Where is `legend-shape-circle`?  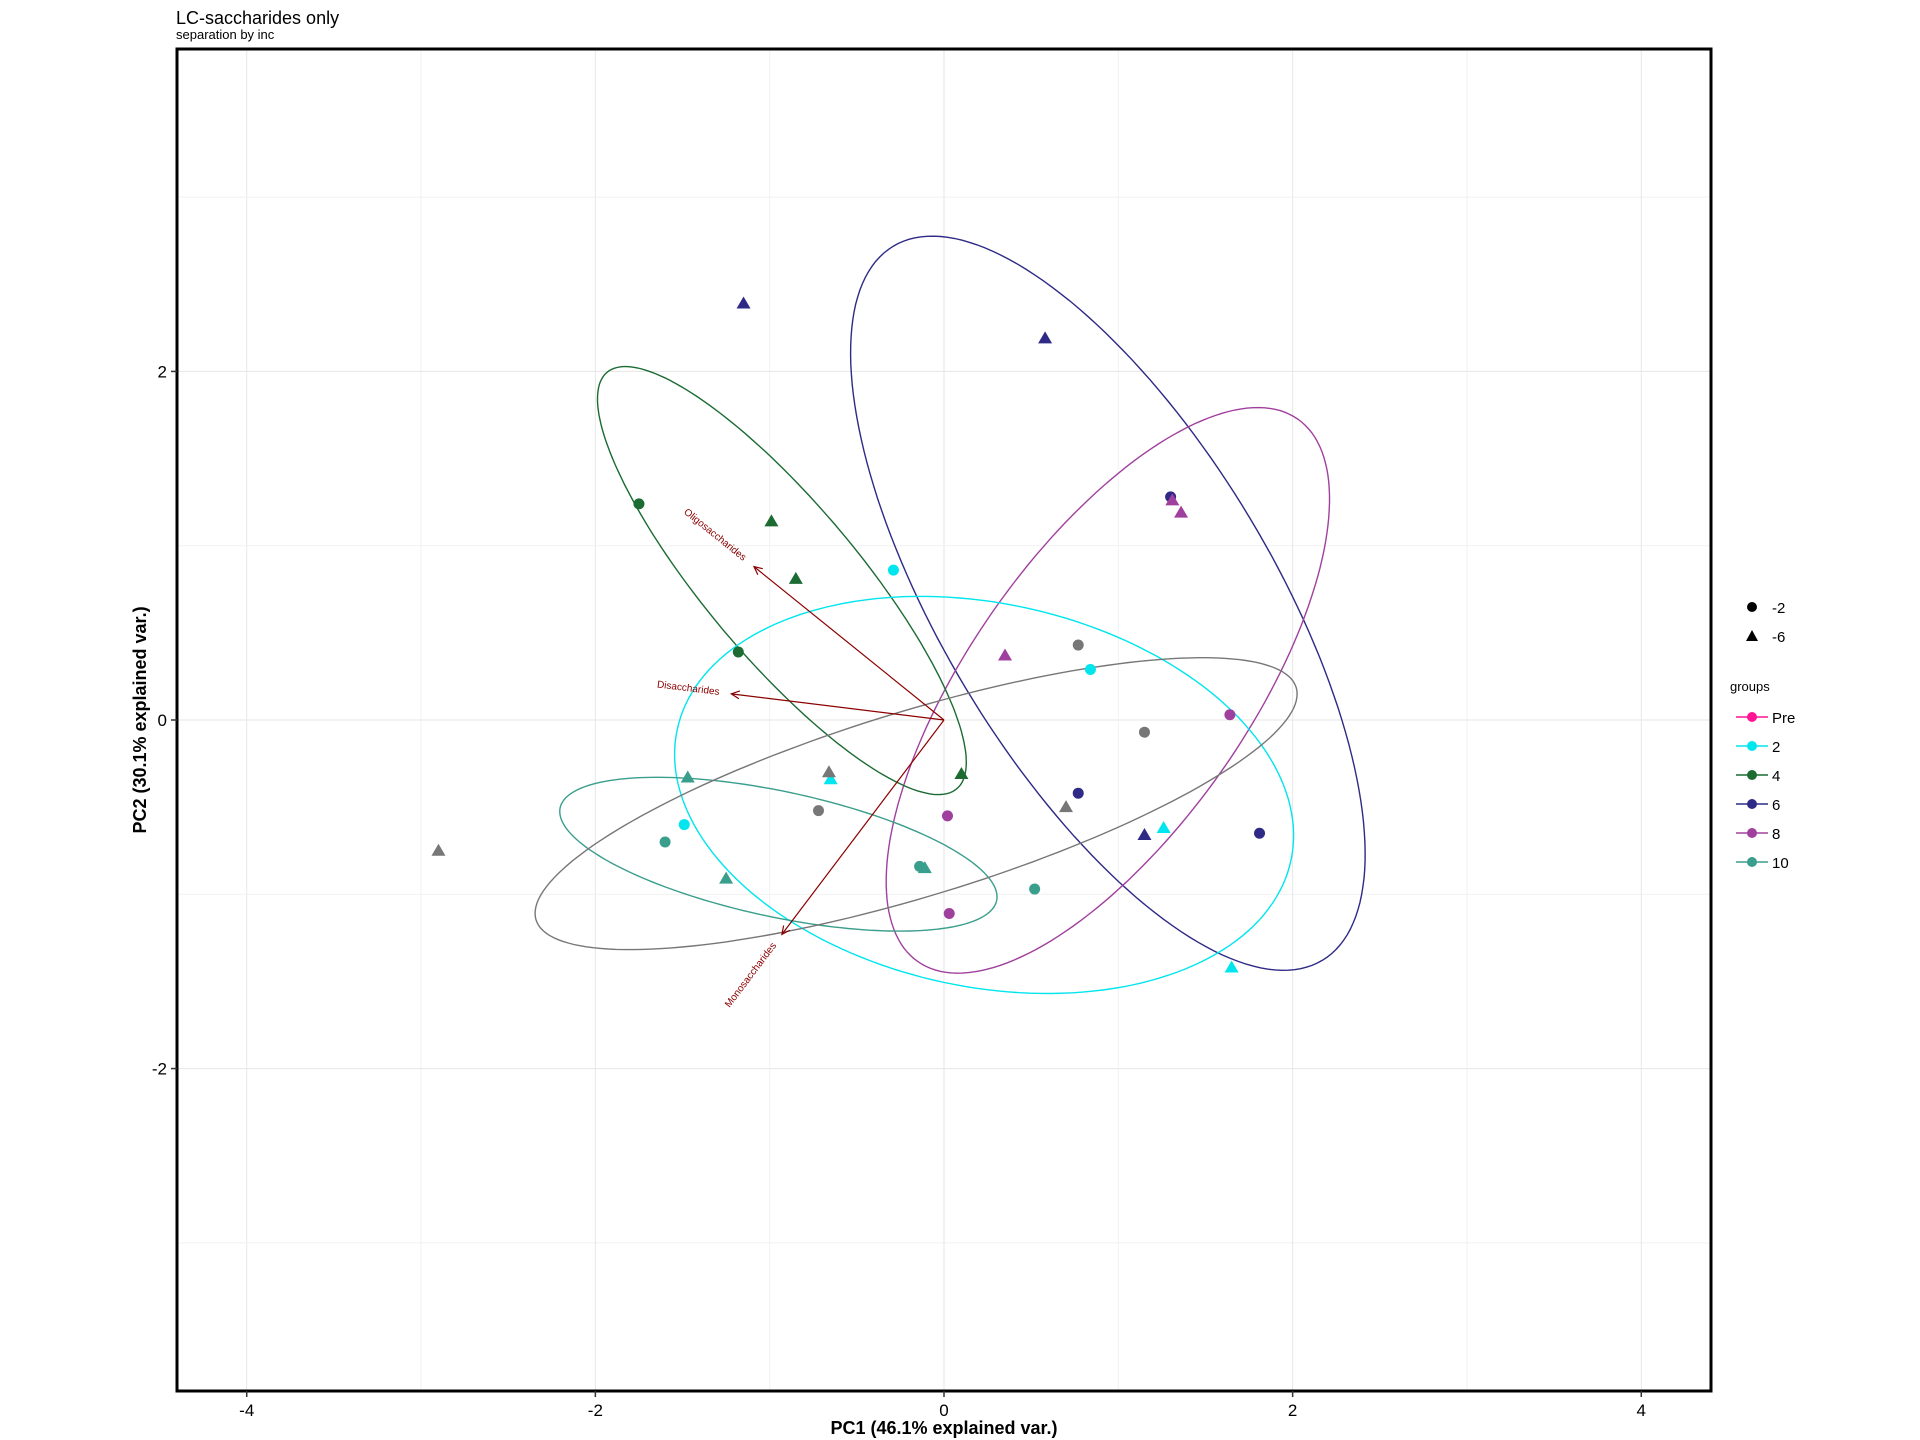
legend-shape-circle is located at coordinates (1752, 607).